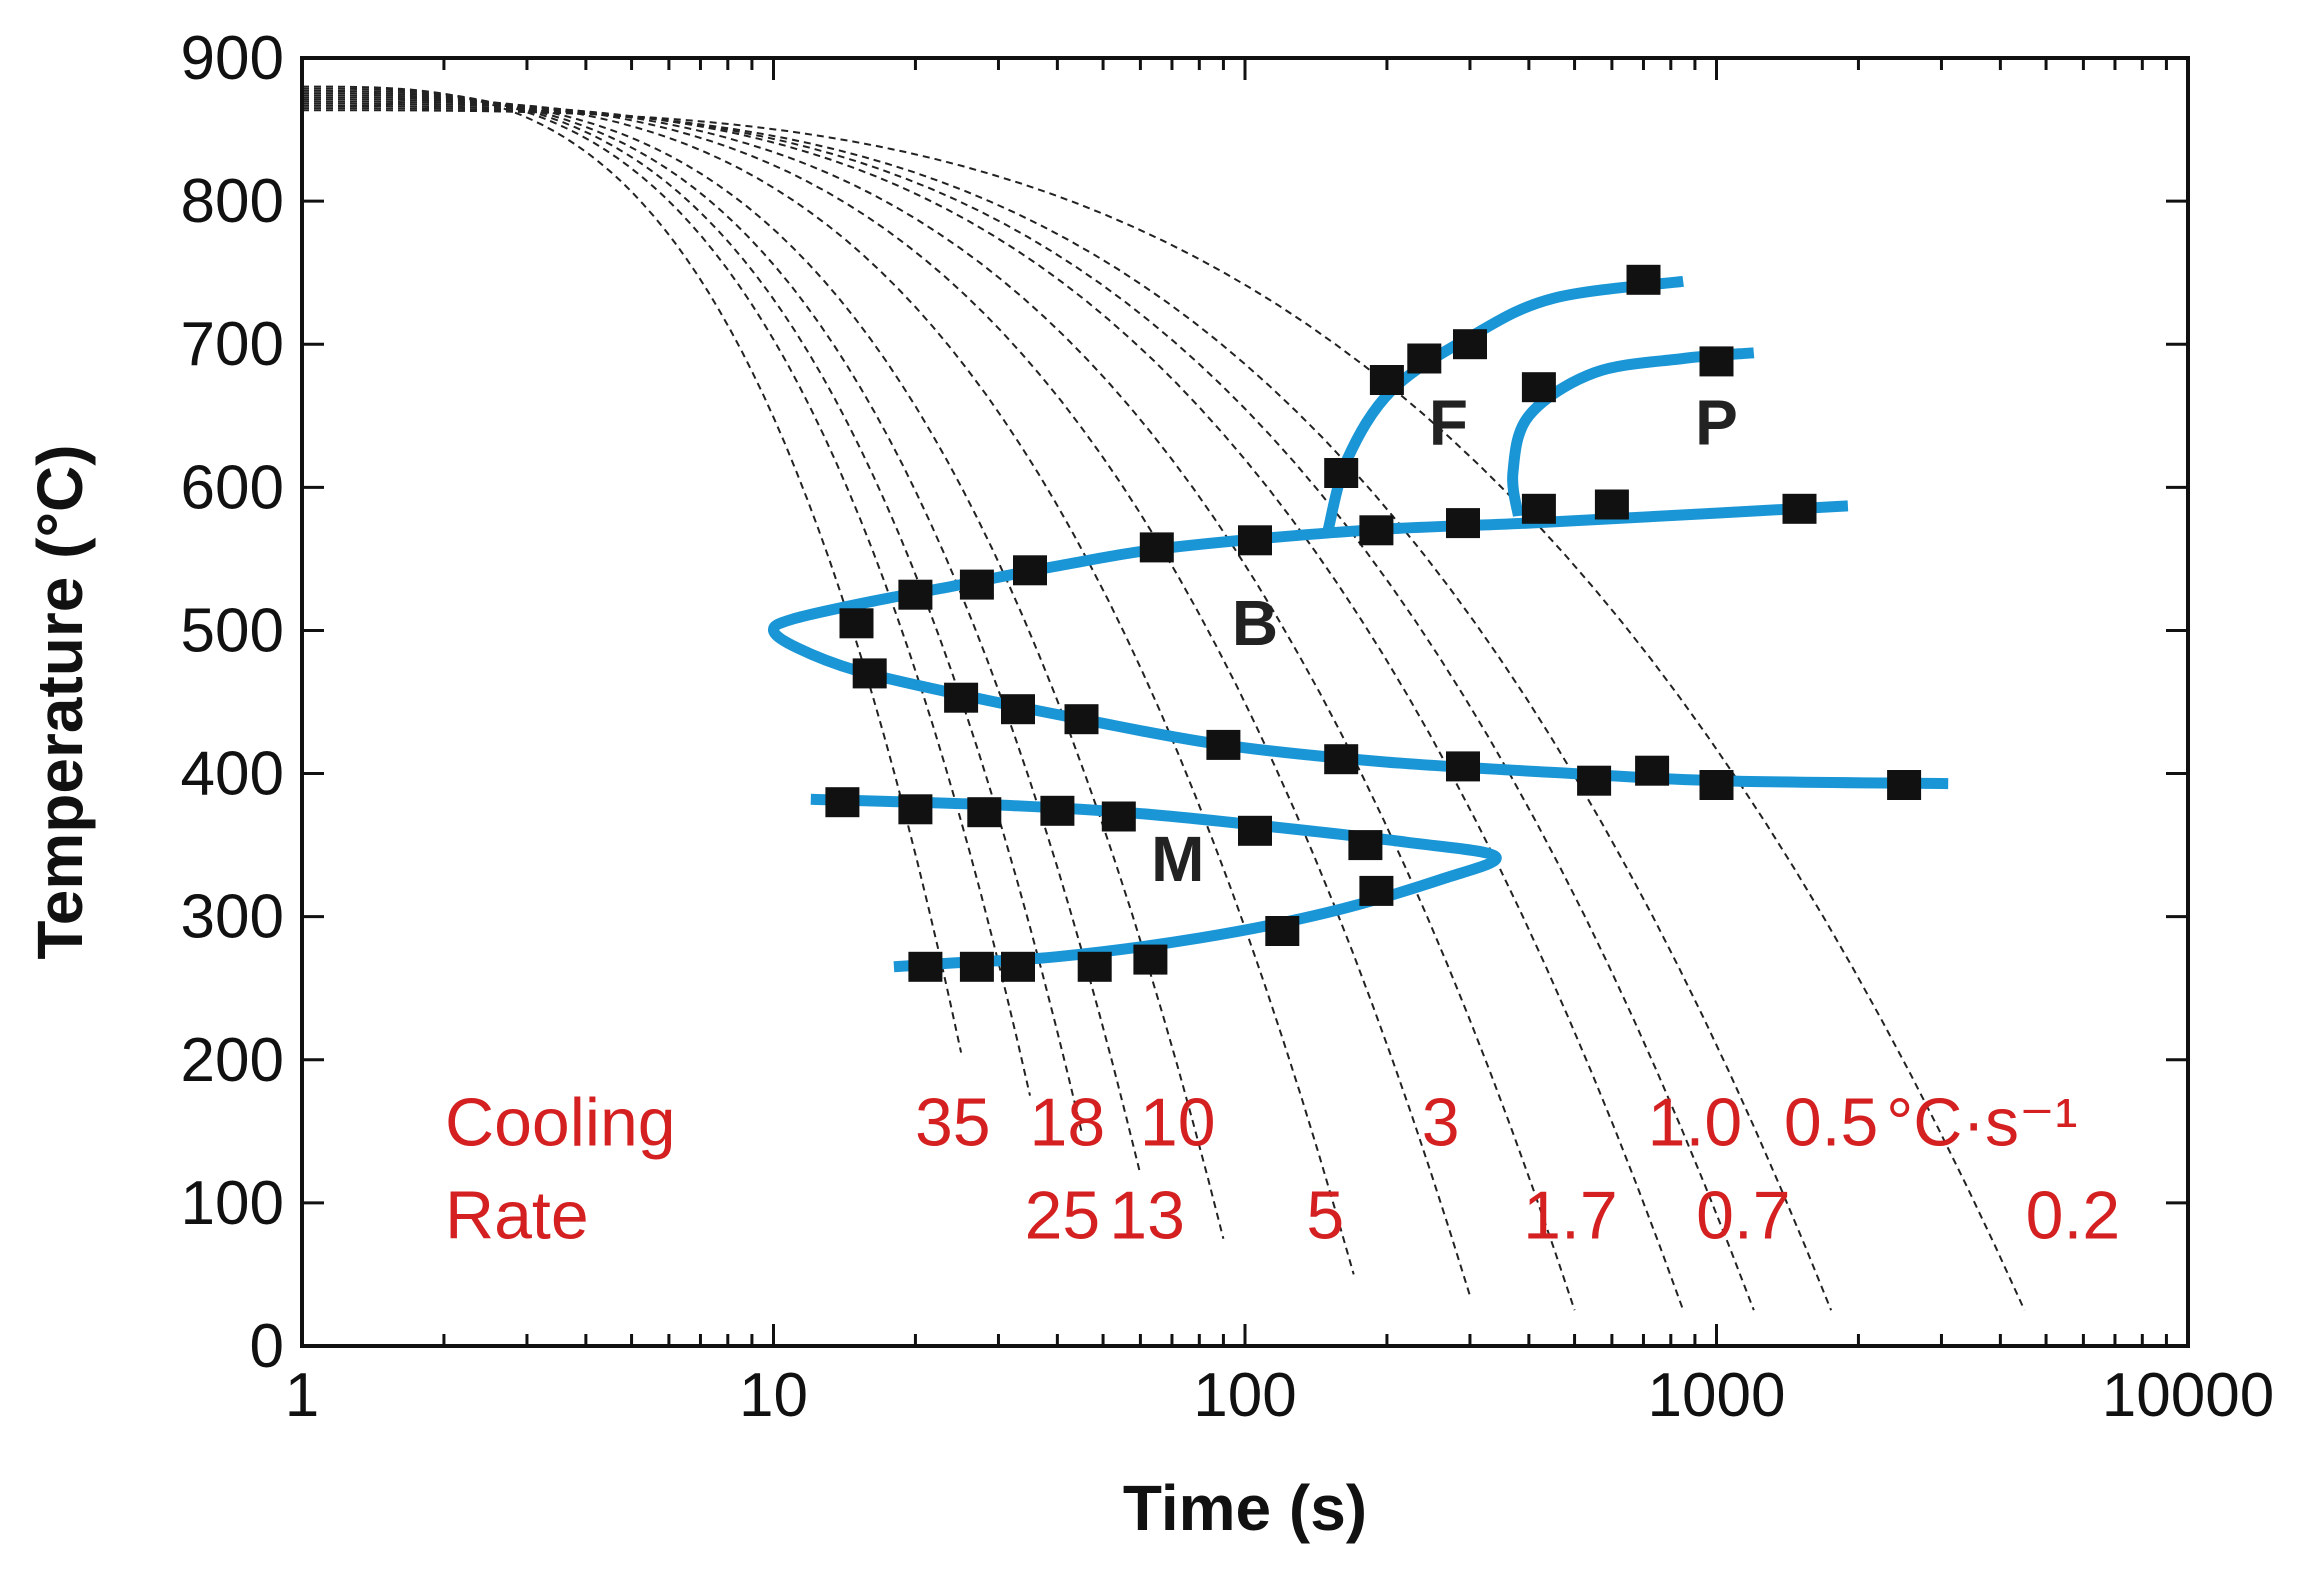  What do you see at coordinates (1444, 640) in the screenshot?
I see `phase-region-labels: F P B M` at bounding box center [1444, 640].